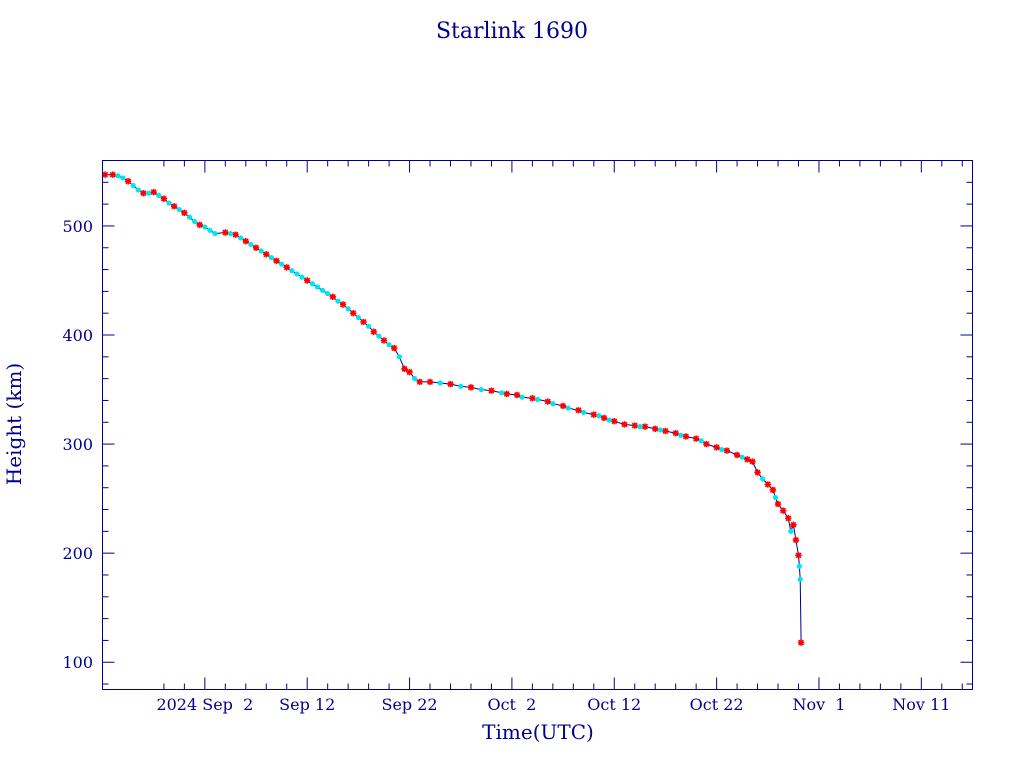 The height and width of the screenshot is (768, 1024). What do you see at coordinates (511, 704) in the screenshot?
I see `x-tick-label: Oct 2` at bounding box center [511, 704].